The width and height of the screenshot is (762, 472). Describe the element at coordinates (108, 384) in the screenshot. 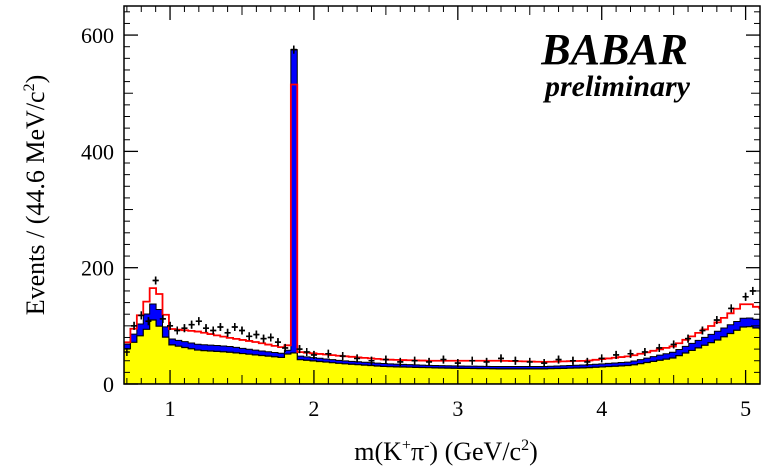

I see `y-tick-label: 0` at that location.